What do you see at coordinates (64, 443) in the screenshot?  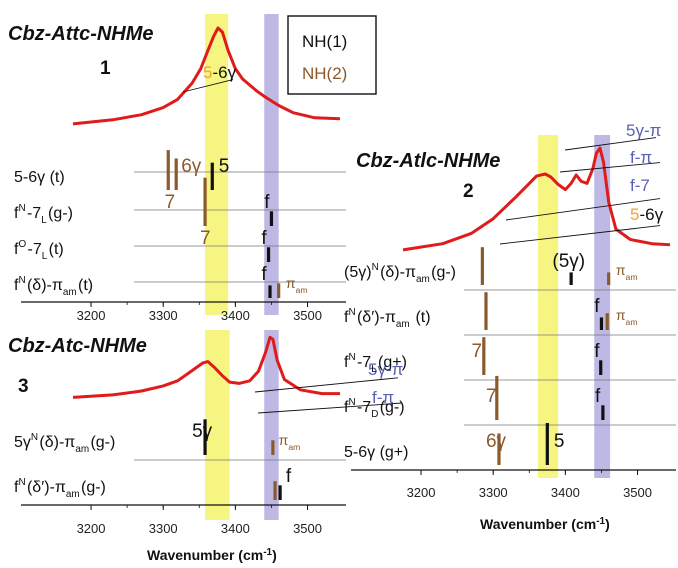 I see `conformer-label: 5γN (δ)-πam (g-)` at bounding box center [64, 443].